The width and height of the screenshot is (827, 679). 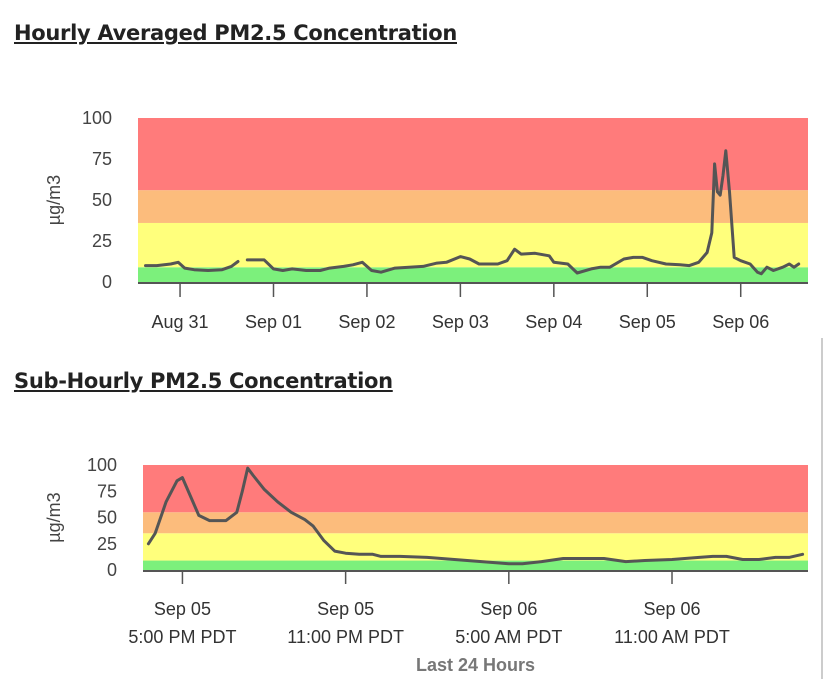 I want to click on x-axis-label: Last 24 Hours, so click(x=475, y=665).